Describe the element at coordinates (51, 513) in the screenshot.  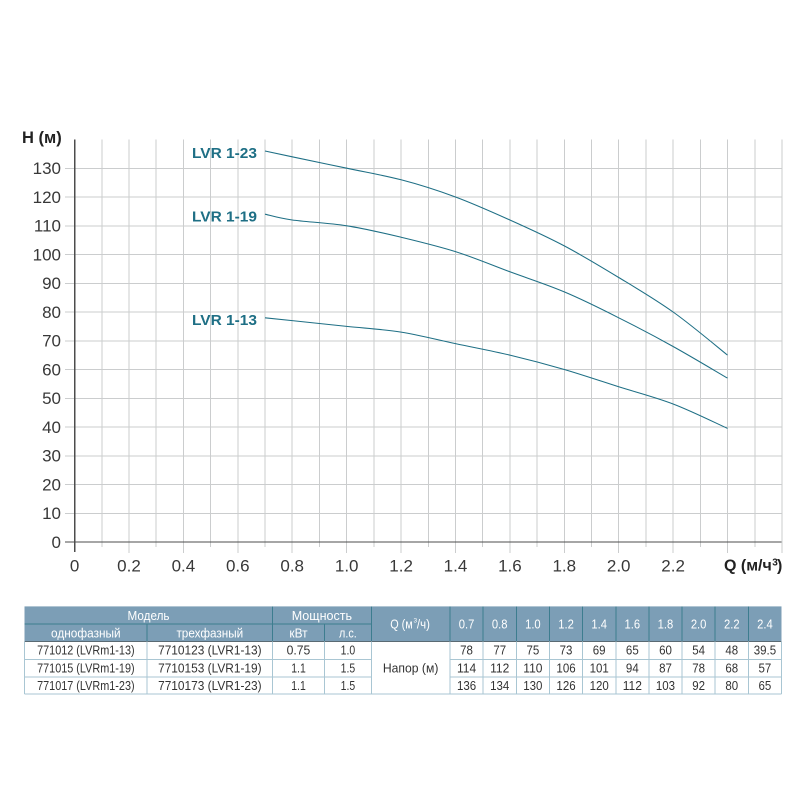
I see `svg-text: 10` at that location.